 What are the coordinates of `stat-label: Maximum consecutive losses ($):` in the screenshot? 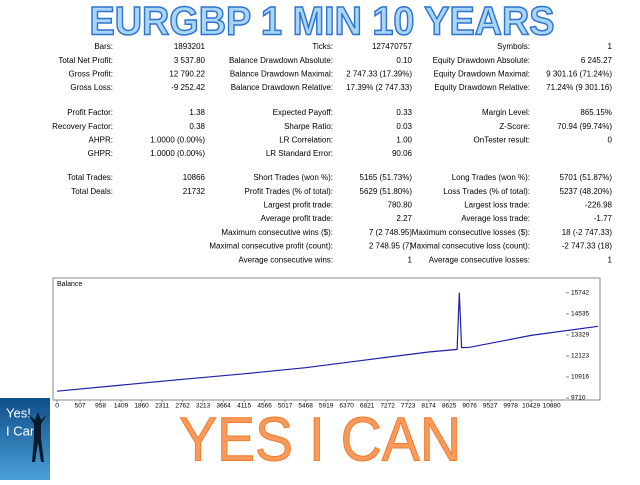 It's located at (471, 232).